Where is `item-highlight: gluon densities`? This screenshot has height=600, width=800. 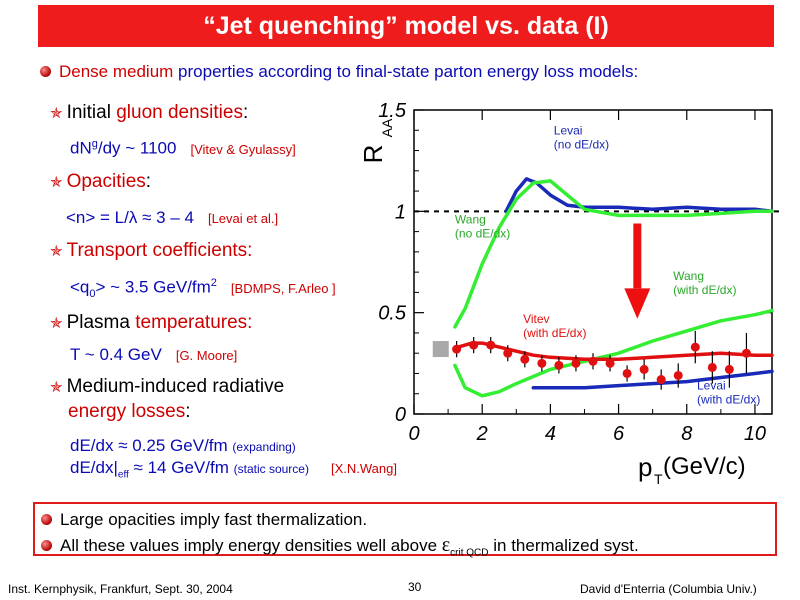 item-highlight: gluon densities is located at coordinates (179, 112).